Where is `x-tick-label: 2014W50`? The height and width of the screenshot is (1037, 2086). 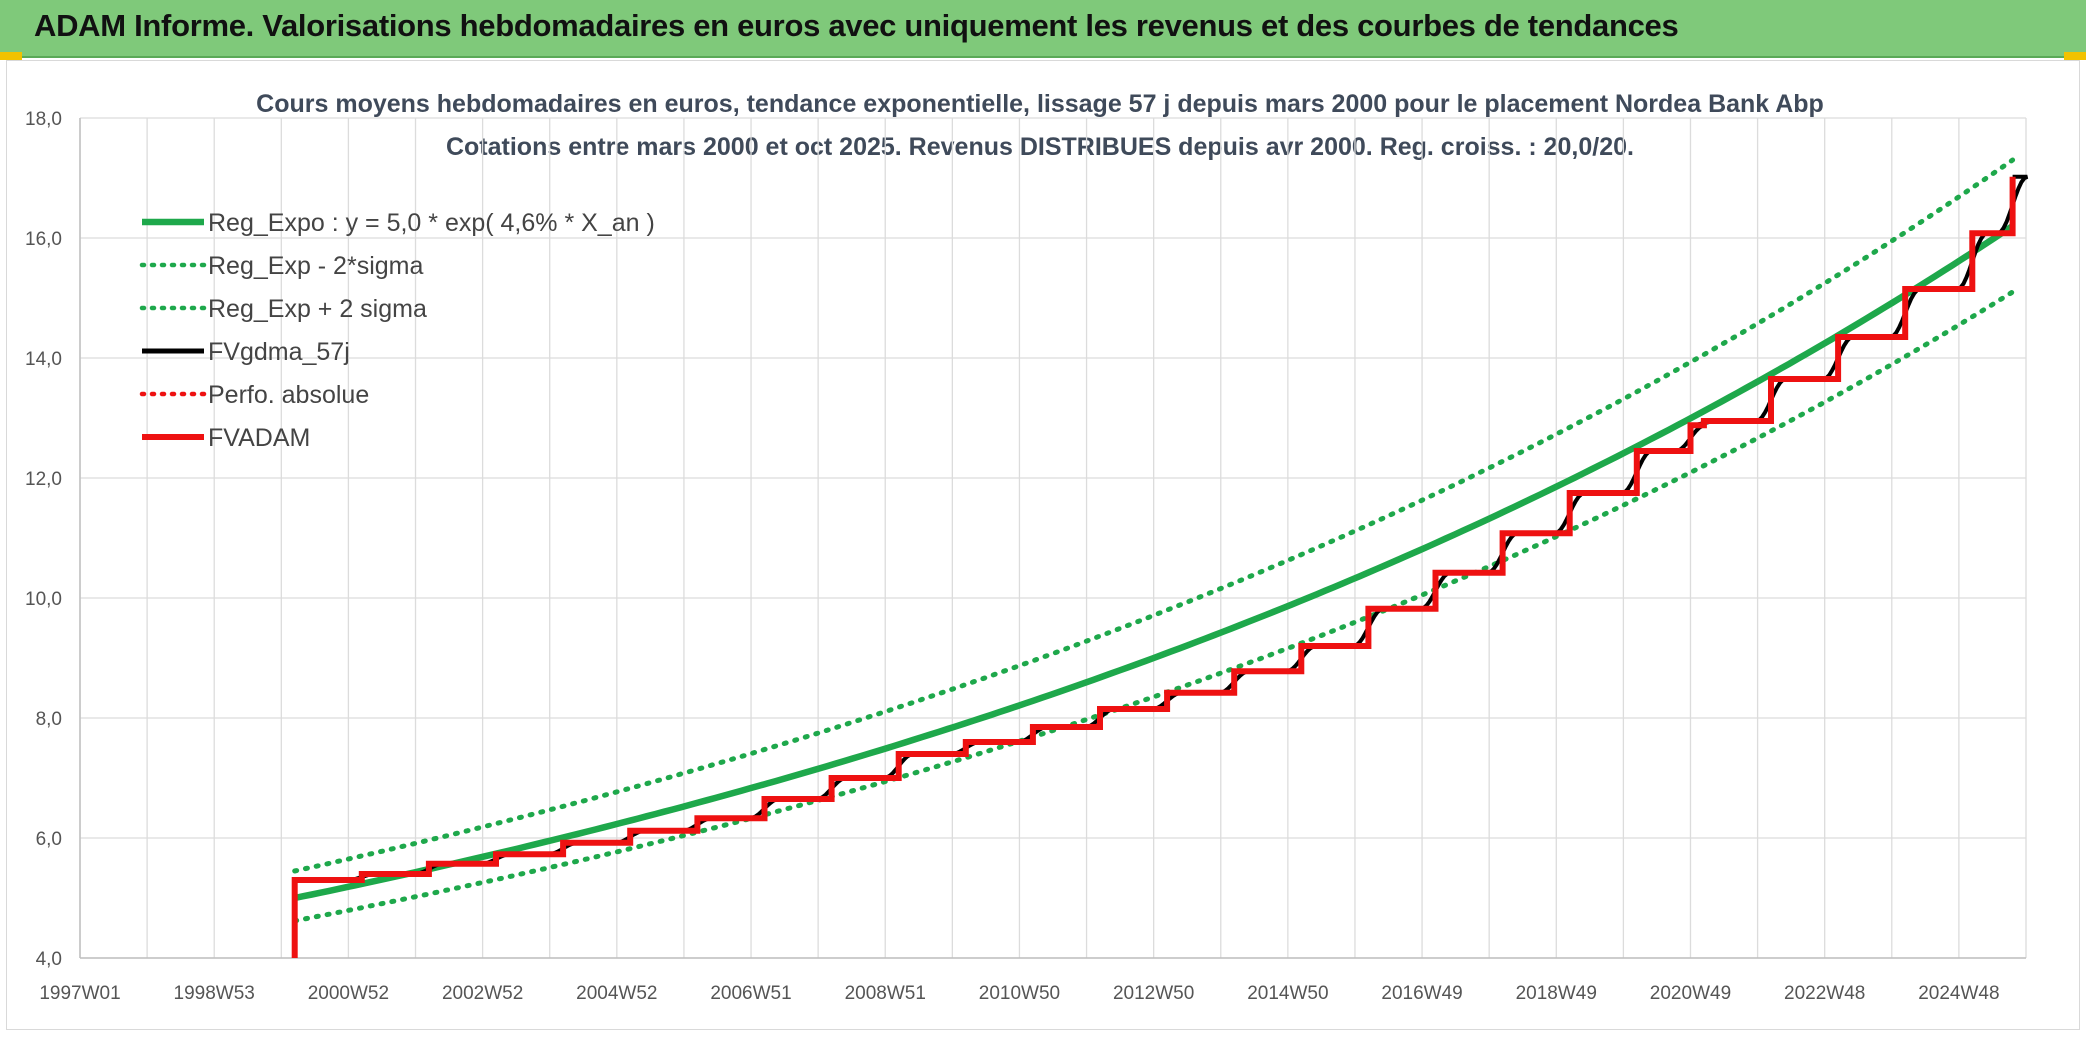
x-tick-label: 2014W50 is located at coordinates (1287, 993).